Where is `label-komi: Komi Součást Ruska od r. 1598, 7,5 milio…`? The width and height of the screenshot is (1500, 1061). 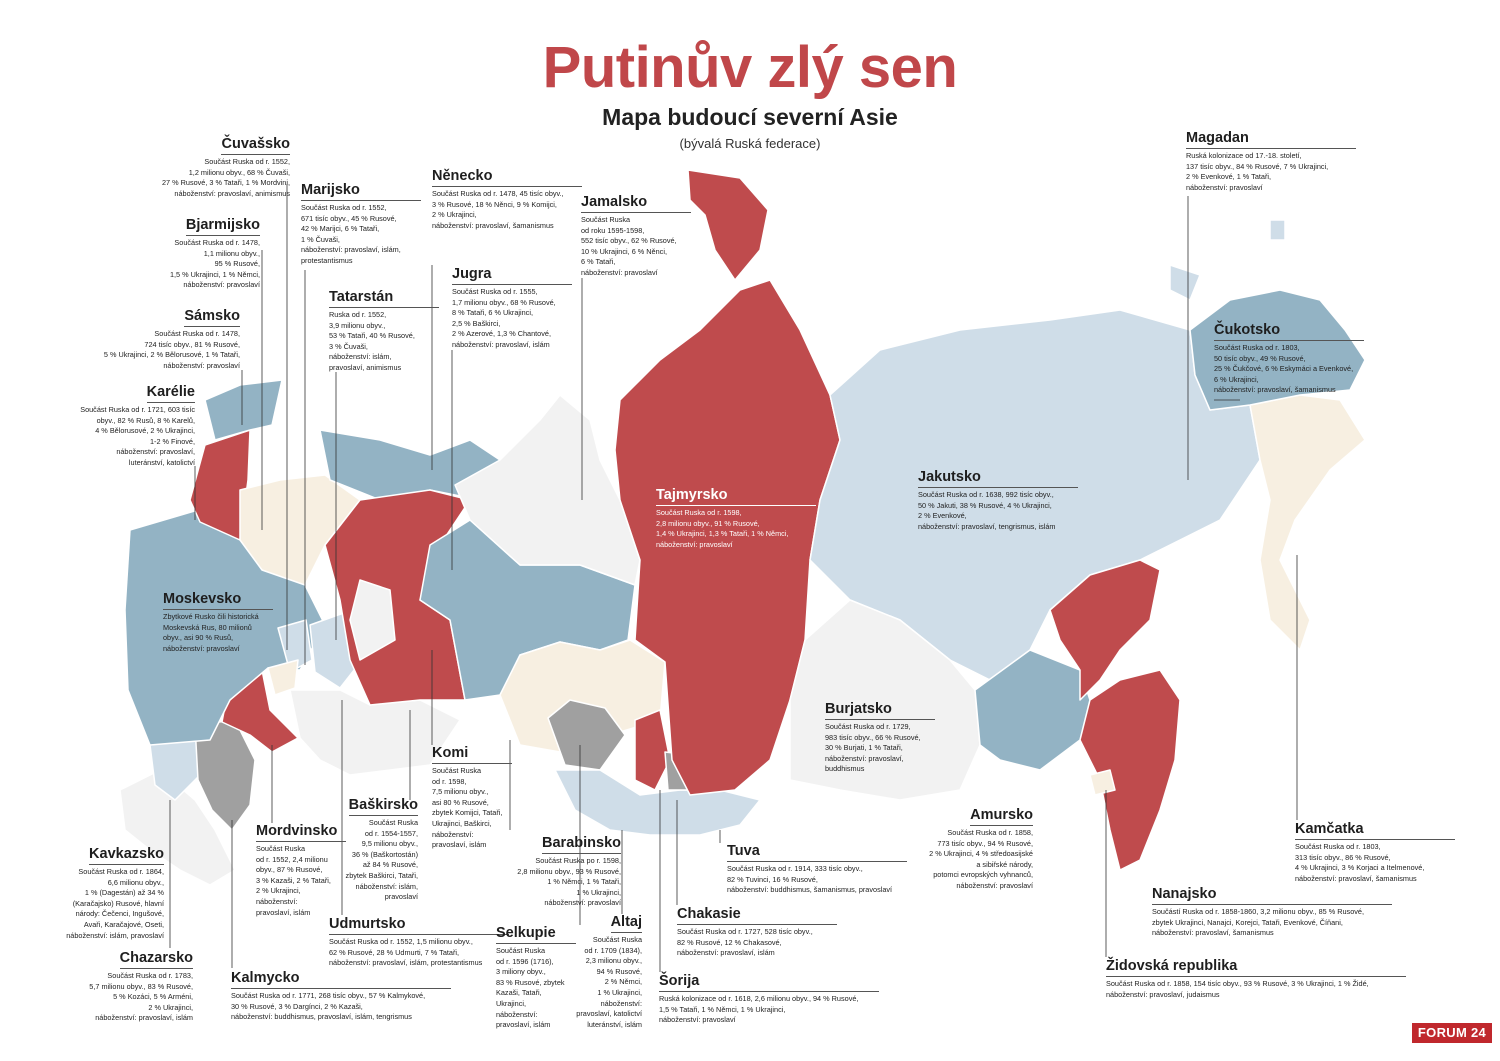 label-komi: Komi Součást Ruska od r. 1598, 7,5 milio… is located at coordinates (472, 798).